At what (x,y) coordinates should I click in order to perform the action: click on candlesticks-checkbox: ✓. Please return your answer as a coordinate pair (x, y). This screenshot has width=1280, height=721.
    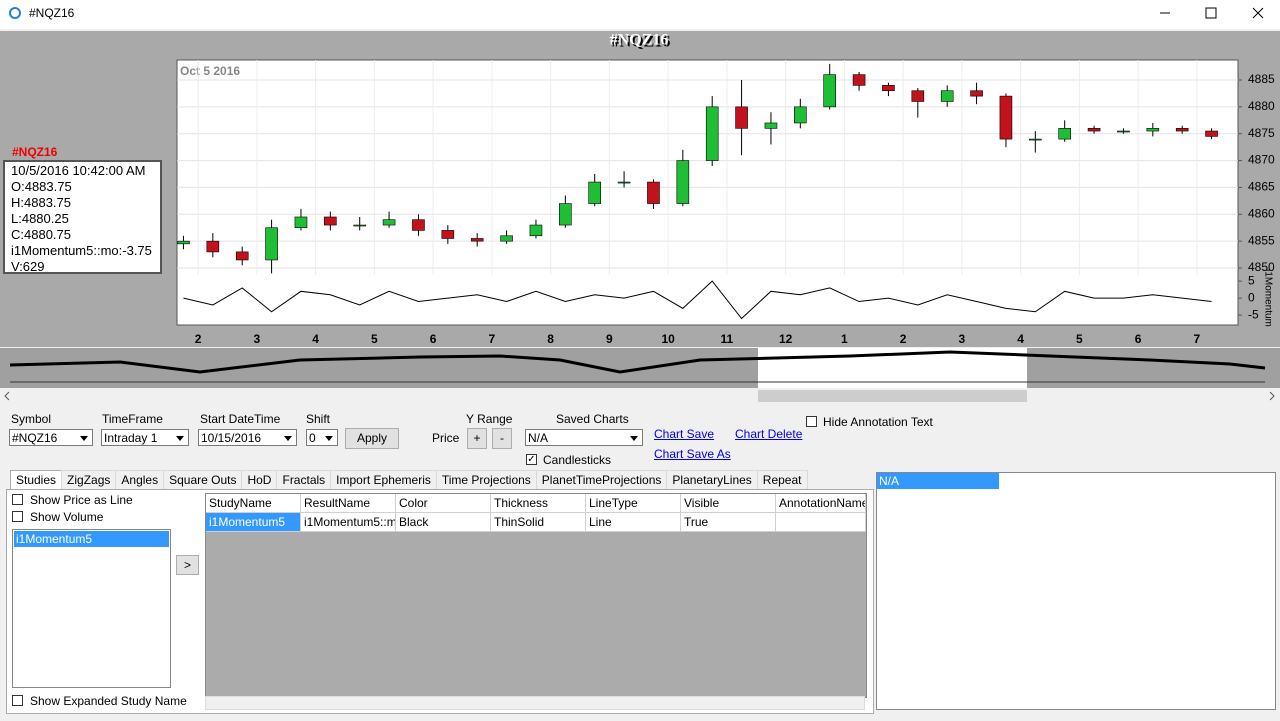
    Looking at the image, I should click on (531, 459).